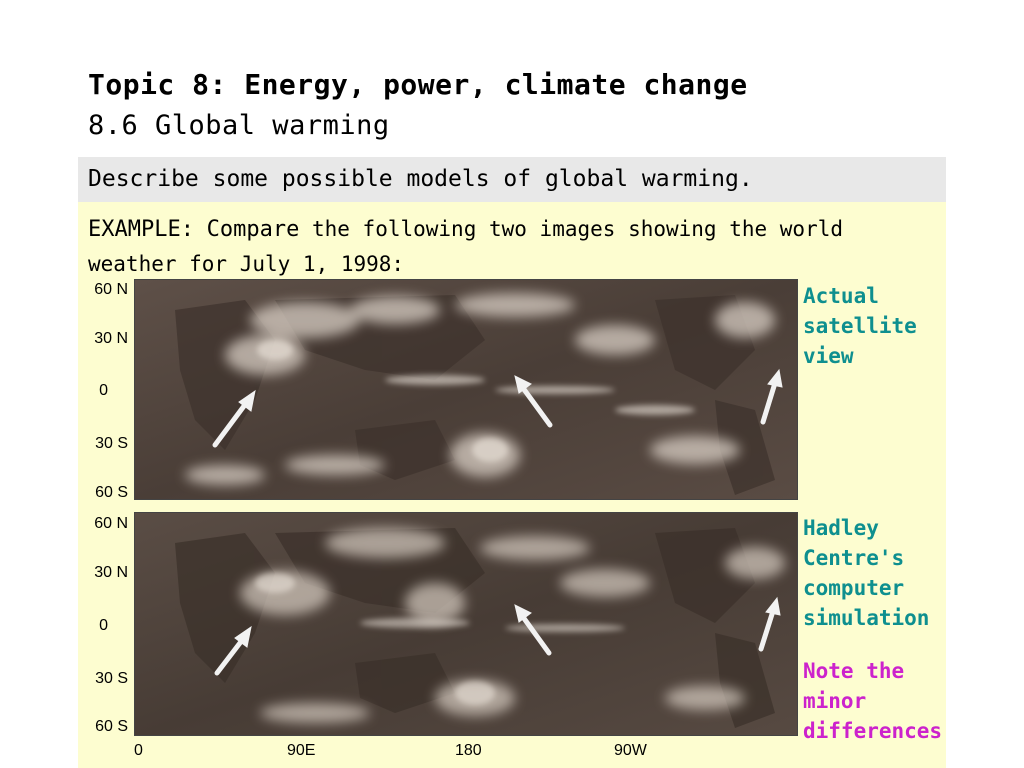 Image resolution: width=1024 pixels, height=768 pixels. Describe the element at coordinates (841, 296) in the screenshot. I see `satellite-caption-line-1: Actual` at that location.